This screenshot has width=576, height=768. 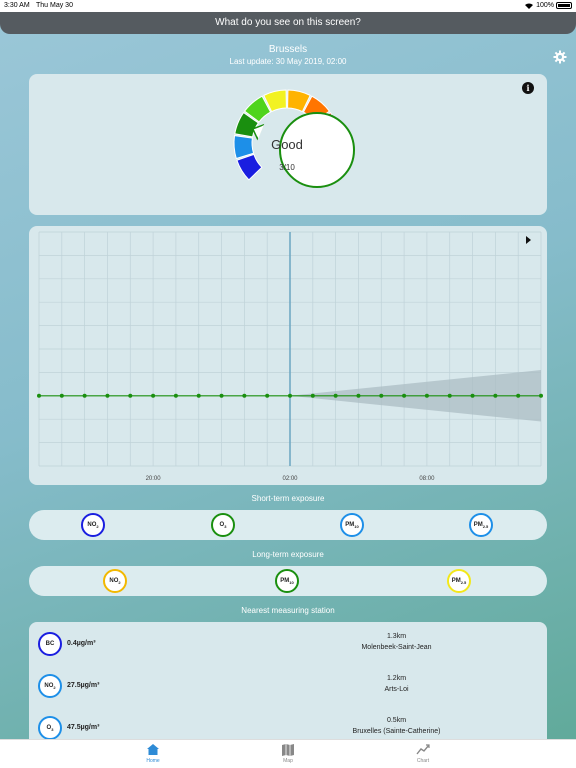 I want to click on city-name: Brussels, so click(x=288, y=49).